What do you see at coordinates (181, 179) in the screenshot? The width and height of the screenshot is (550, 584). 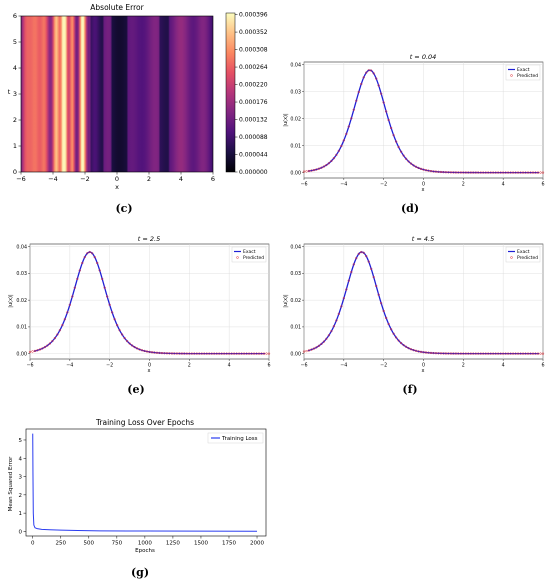 I see `heatmap-x-tick-label: 4` at bounding box center [181, 179].